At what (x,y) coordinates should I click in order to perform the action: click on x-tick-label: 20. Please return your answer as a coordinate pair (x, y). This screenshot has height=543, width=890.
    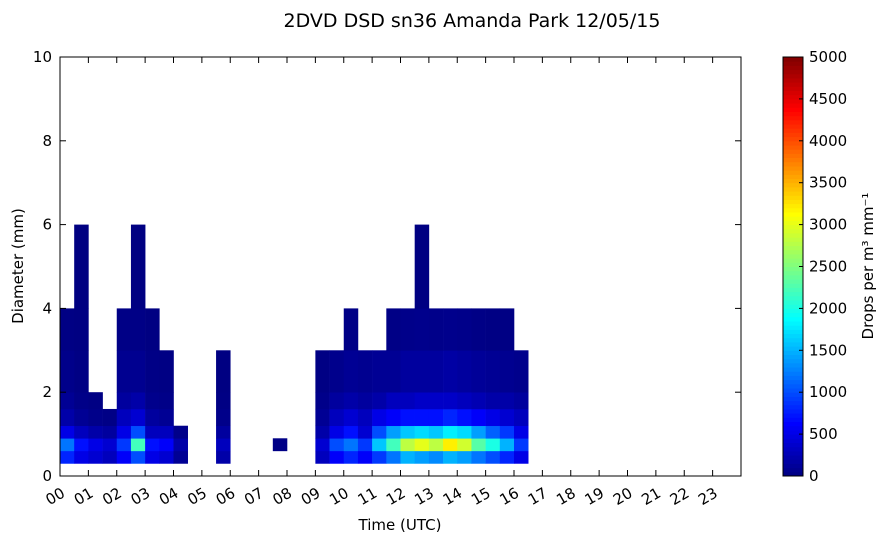
    Looking at the image, I should click on (623, 496).